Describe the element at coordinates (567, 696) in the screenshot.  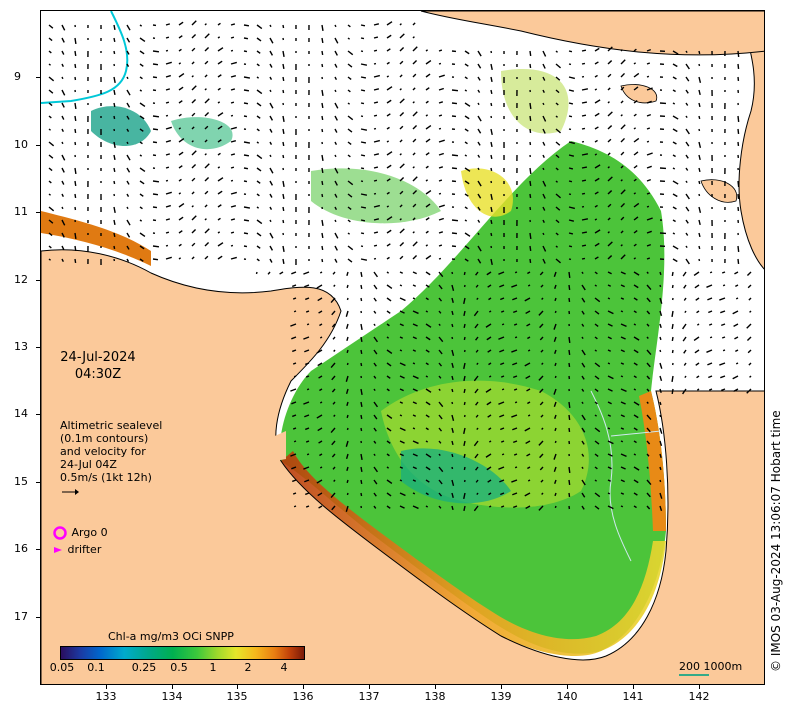
I see `x-tick-label: 140` at that location.